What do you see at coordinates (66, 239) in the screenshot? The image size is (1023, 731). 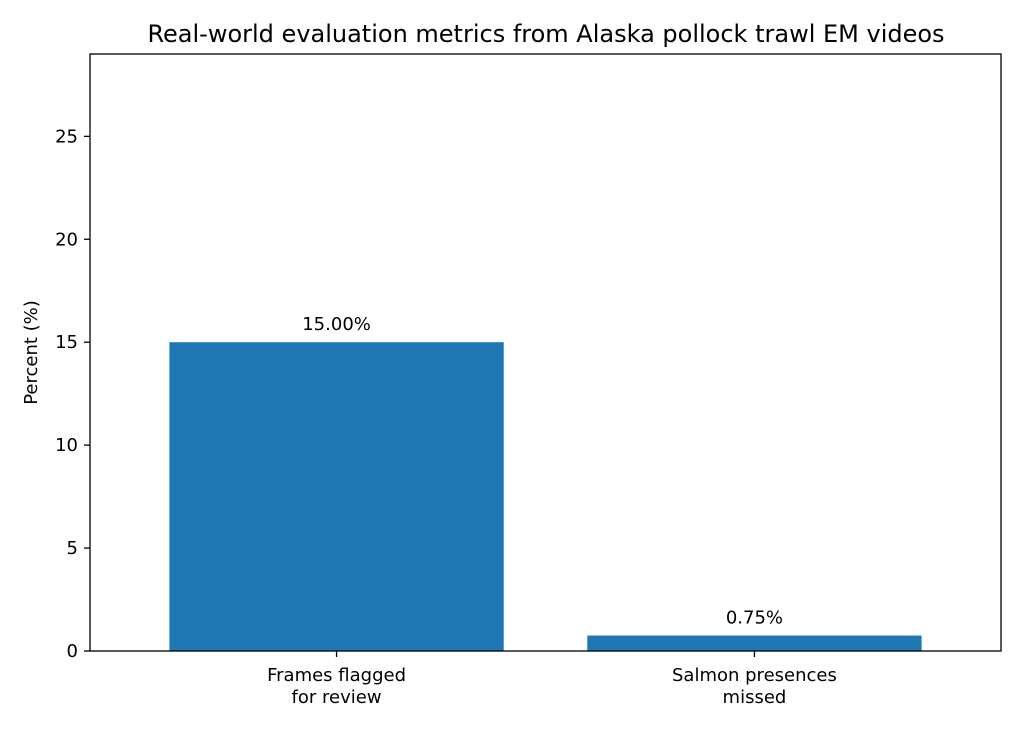 I see `y-tick-label-4: 20` at bounding box center [66, 239].